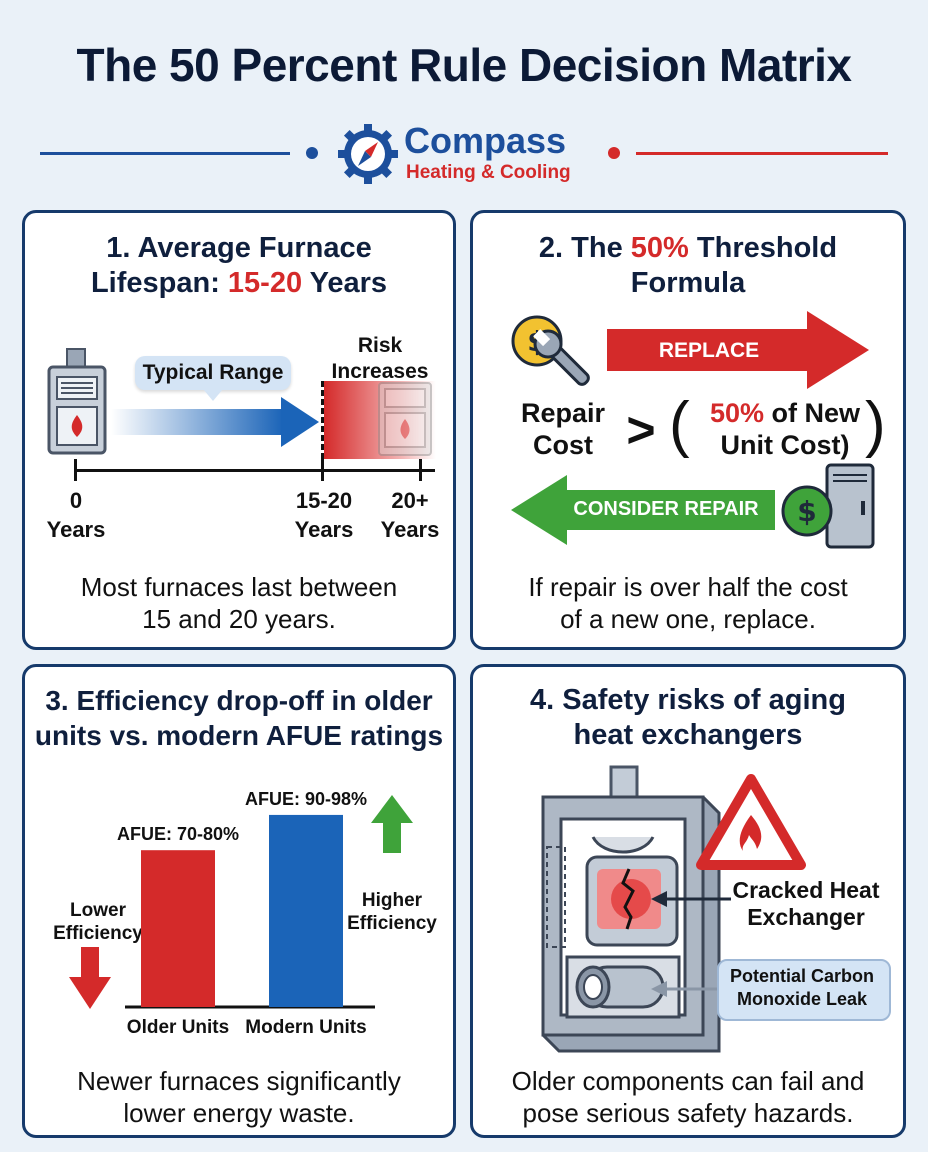  What do you see at coordinates (751, 822) in the screenshot?
I see `warning-fire-icon` at bounding box center [751, 822].